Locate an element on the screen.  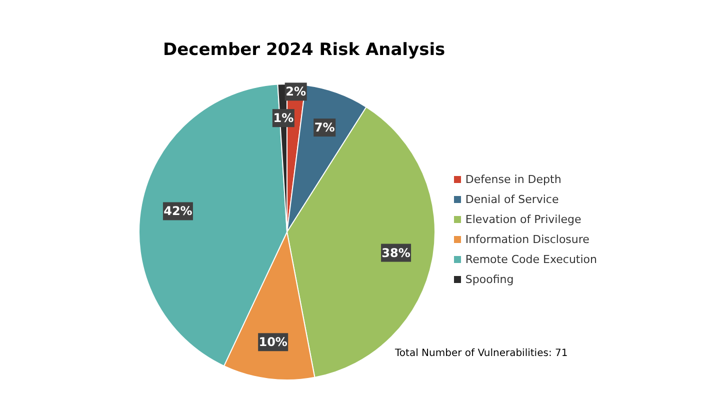
data-label: 42% is located at coordinates (178, 211).